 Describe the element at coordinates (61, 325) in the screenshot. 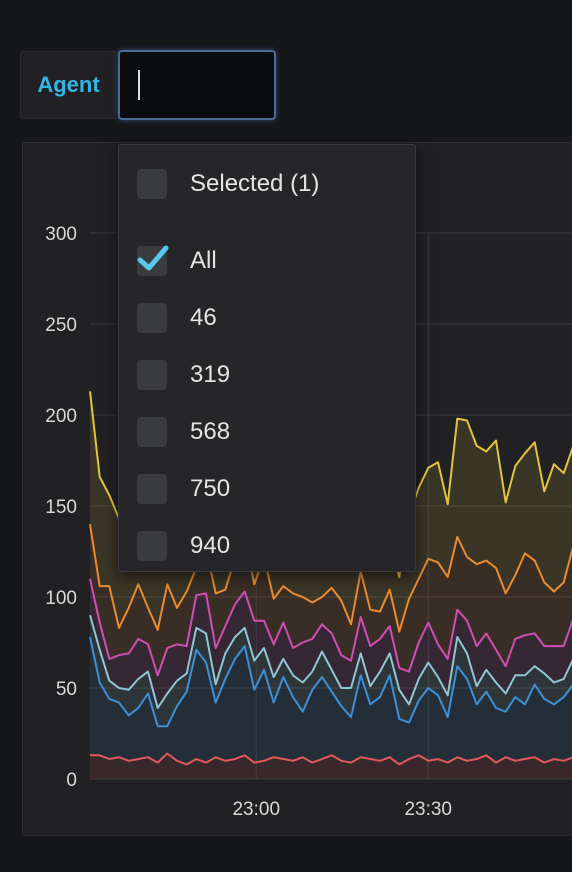

I see `y-tick-label: 250` at that location.